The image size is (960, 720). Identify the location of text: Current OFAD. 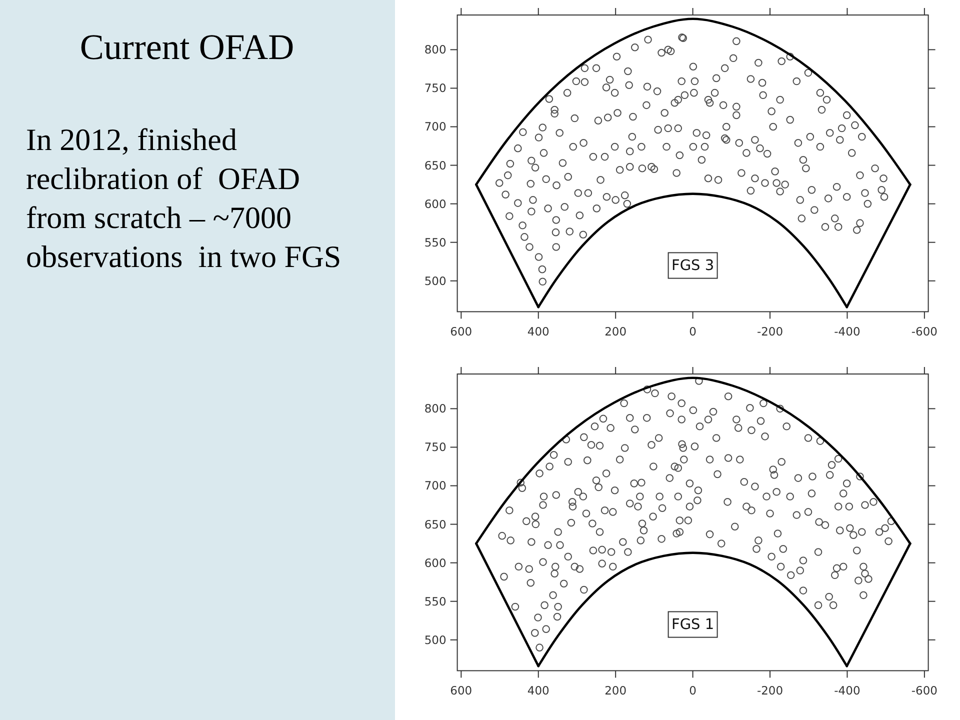
(187, 47).